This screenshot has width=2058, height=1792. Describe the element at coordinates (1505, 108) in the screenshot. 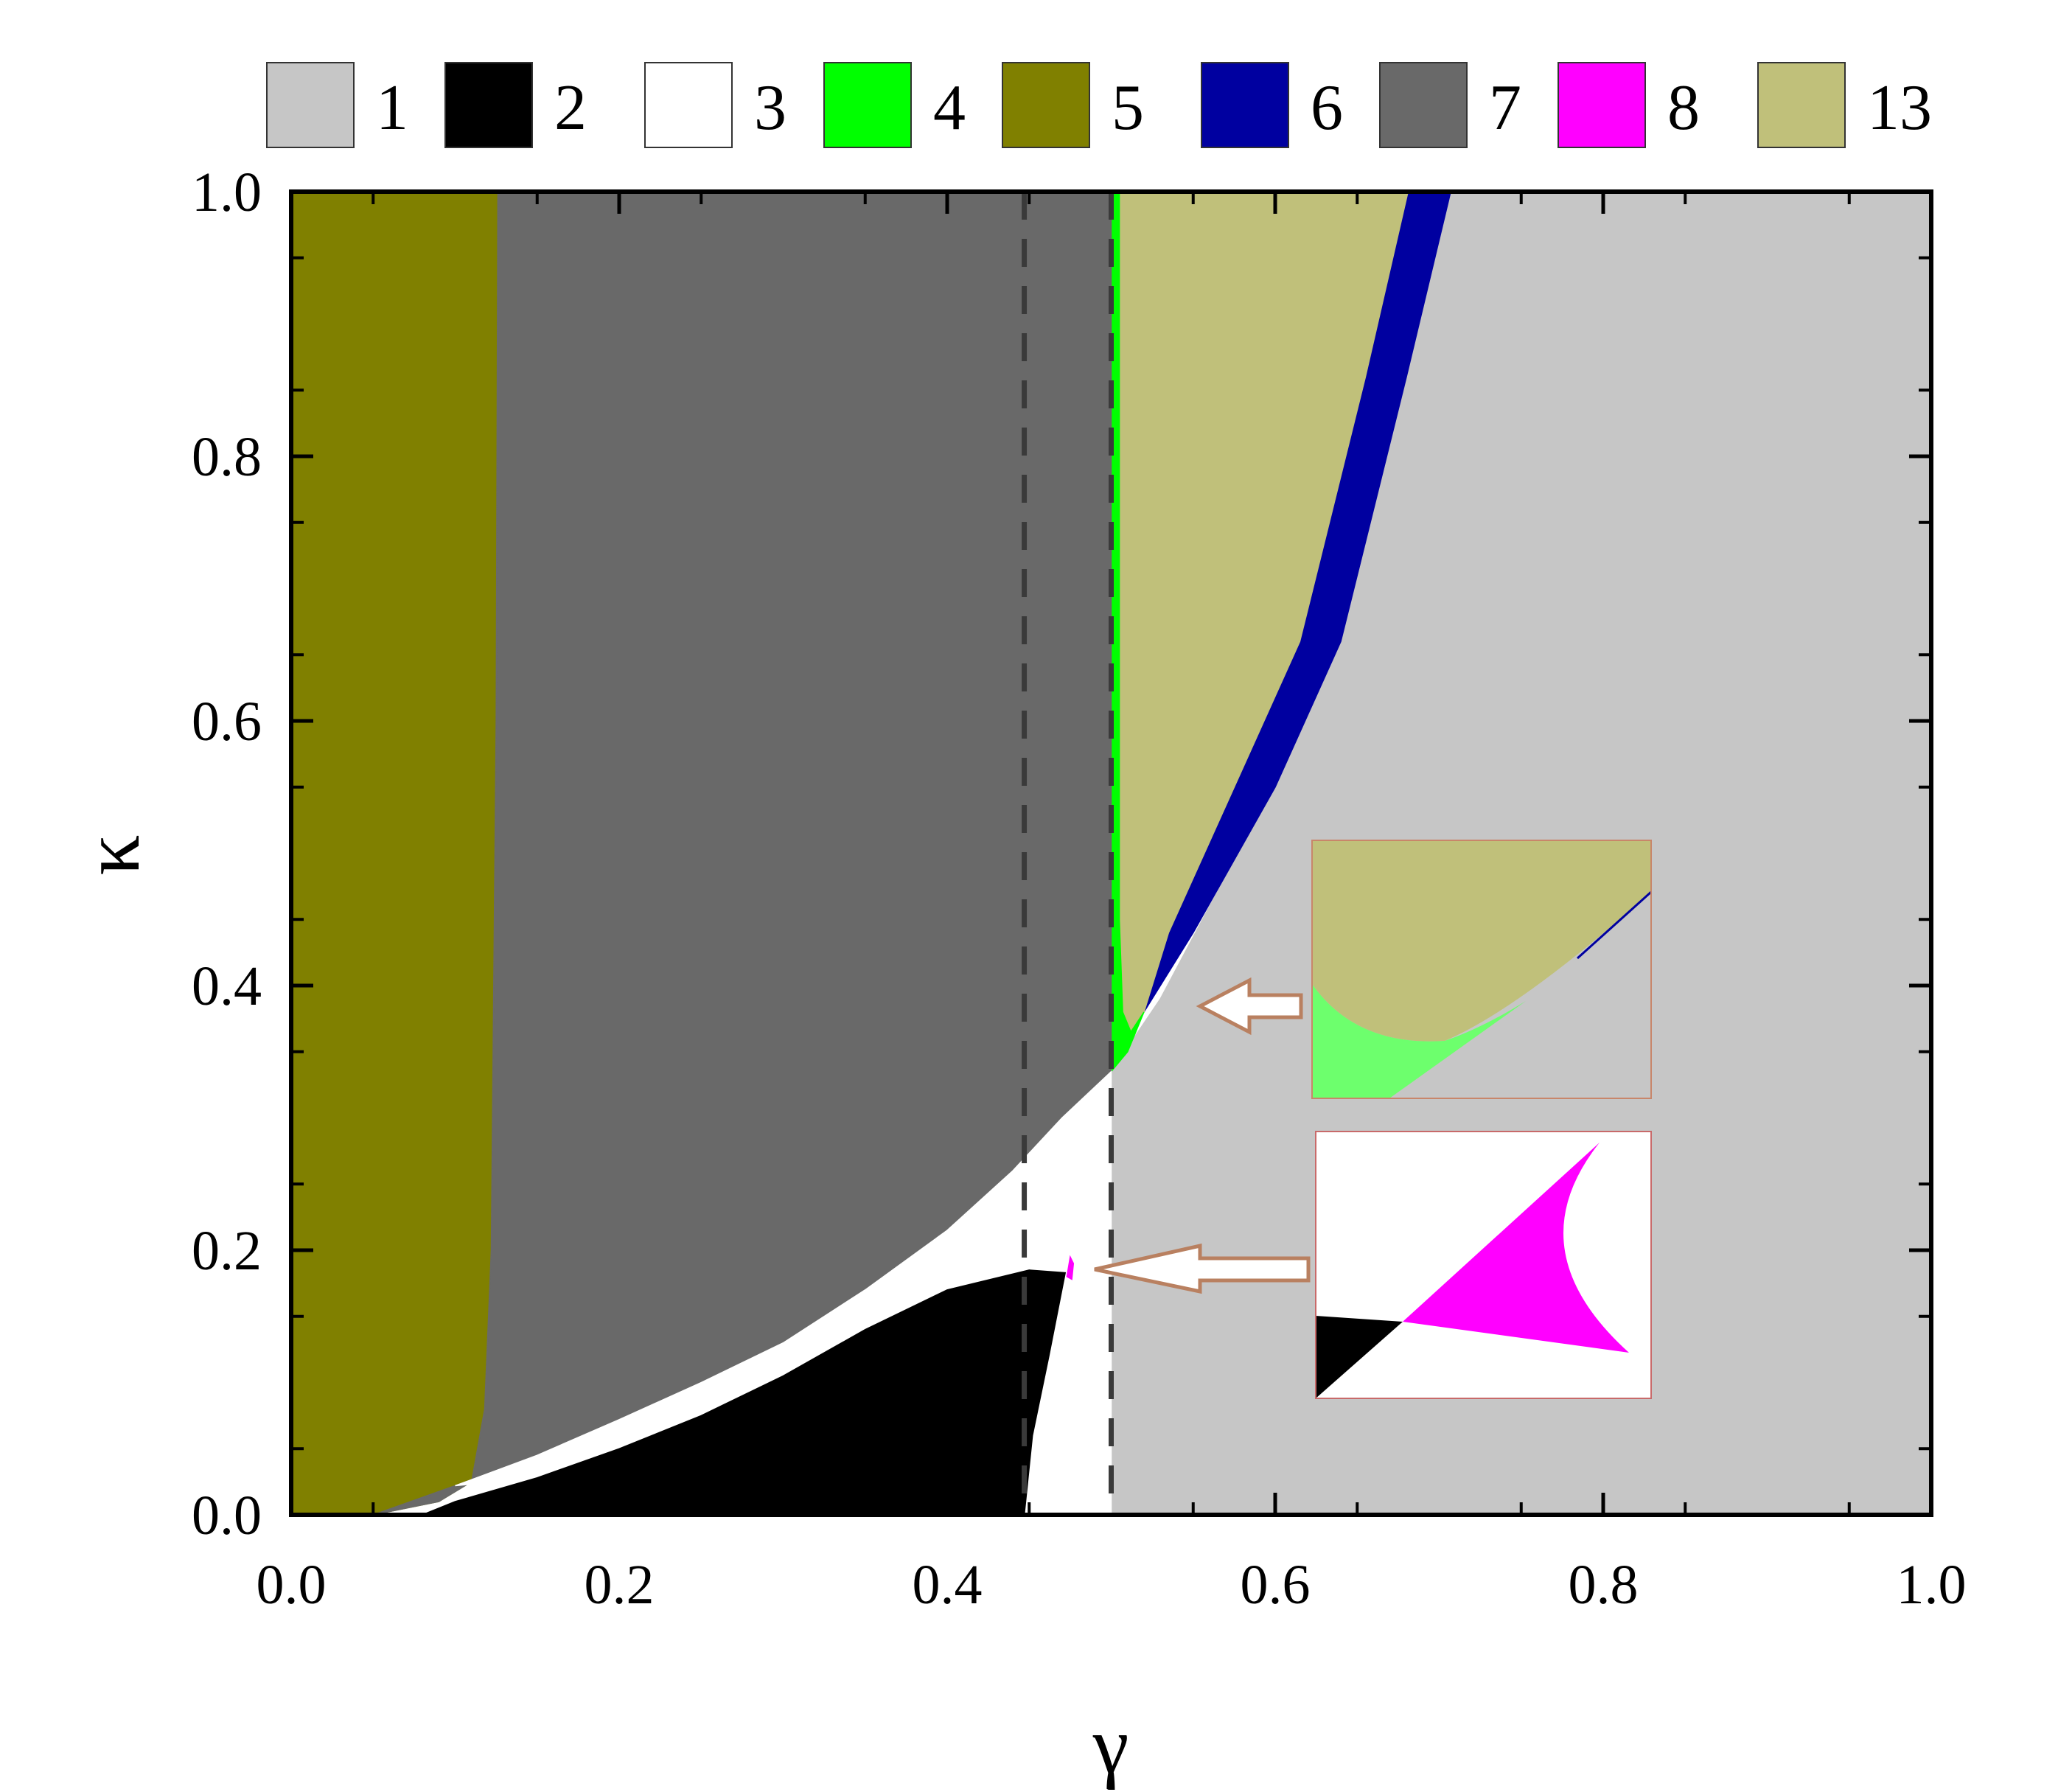

I see `legend-label-7: 7` at that location.